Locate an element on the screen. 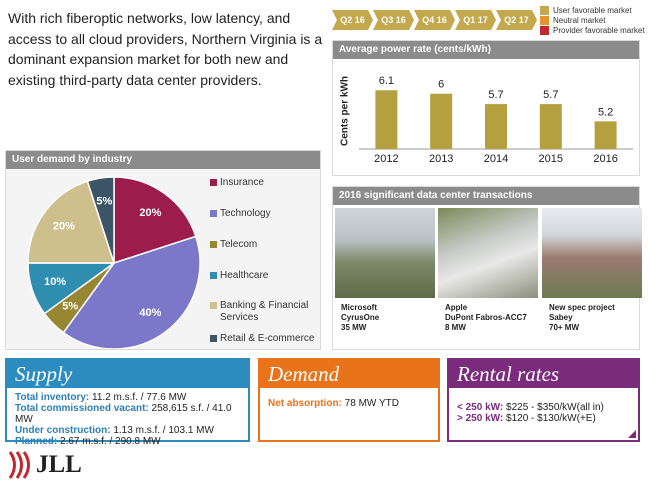 This screenshot has width=650, height=487. demand-box: Demand Net absorption: 78 MW YTD is located at coordinates (349, 400).